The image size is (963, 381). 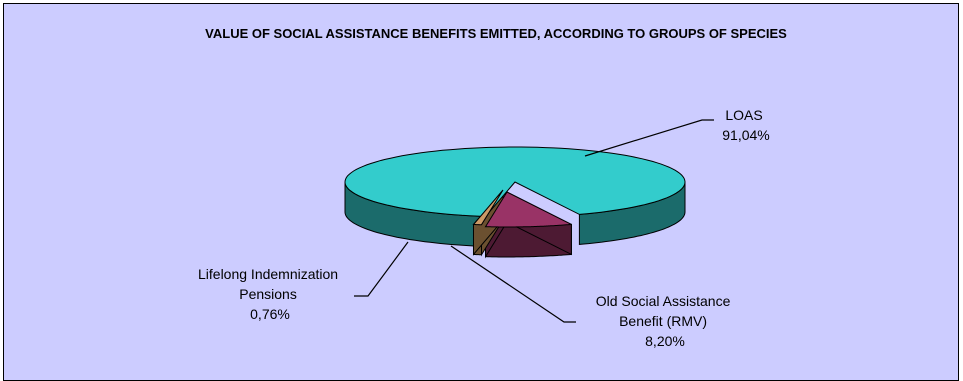 What do you see at coordinates (663, 321) in the screenshot?
I see `slice-label-line: Benefit (RMV)` at bounding box center [663, 321].